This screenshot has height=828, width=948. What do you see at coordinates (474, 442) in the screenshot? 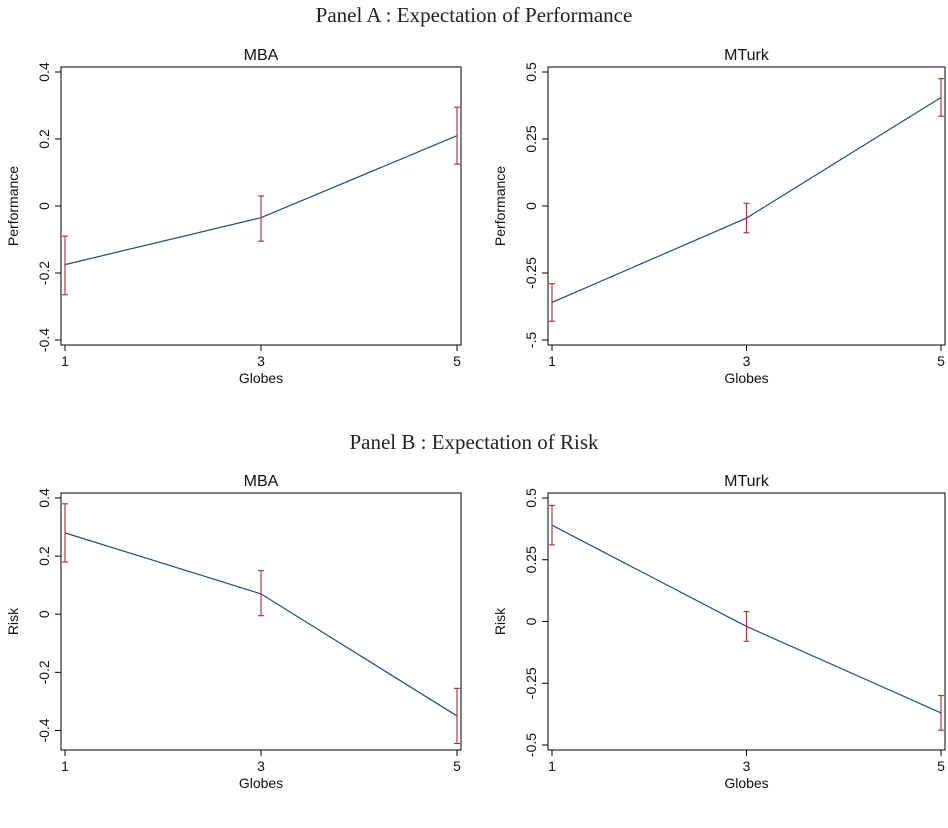
I see `panel-b-title: Panel B : Expectation of Risk` at bounding box center [474, 442].